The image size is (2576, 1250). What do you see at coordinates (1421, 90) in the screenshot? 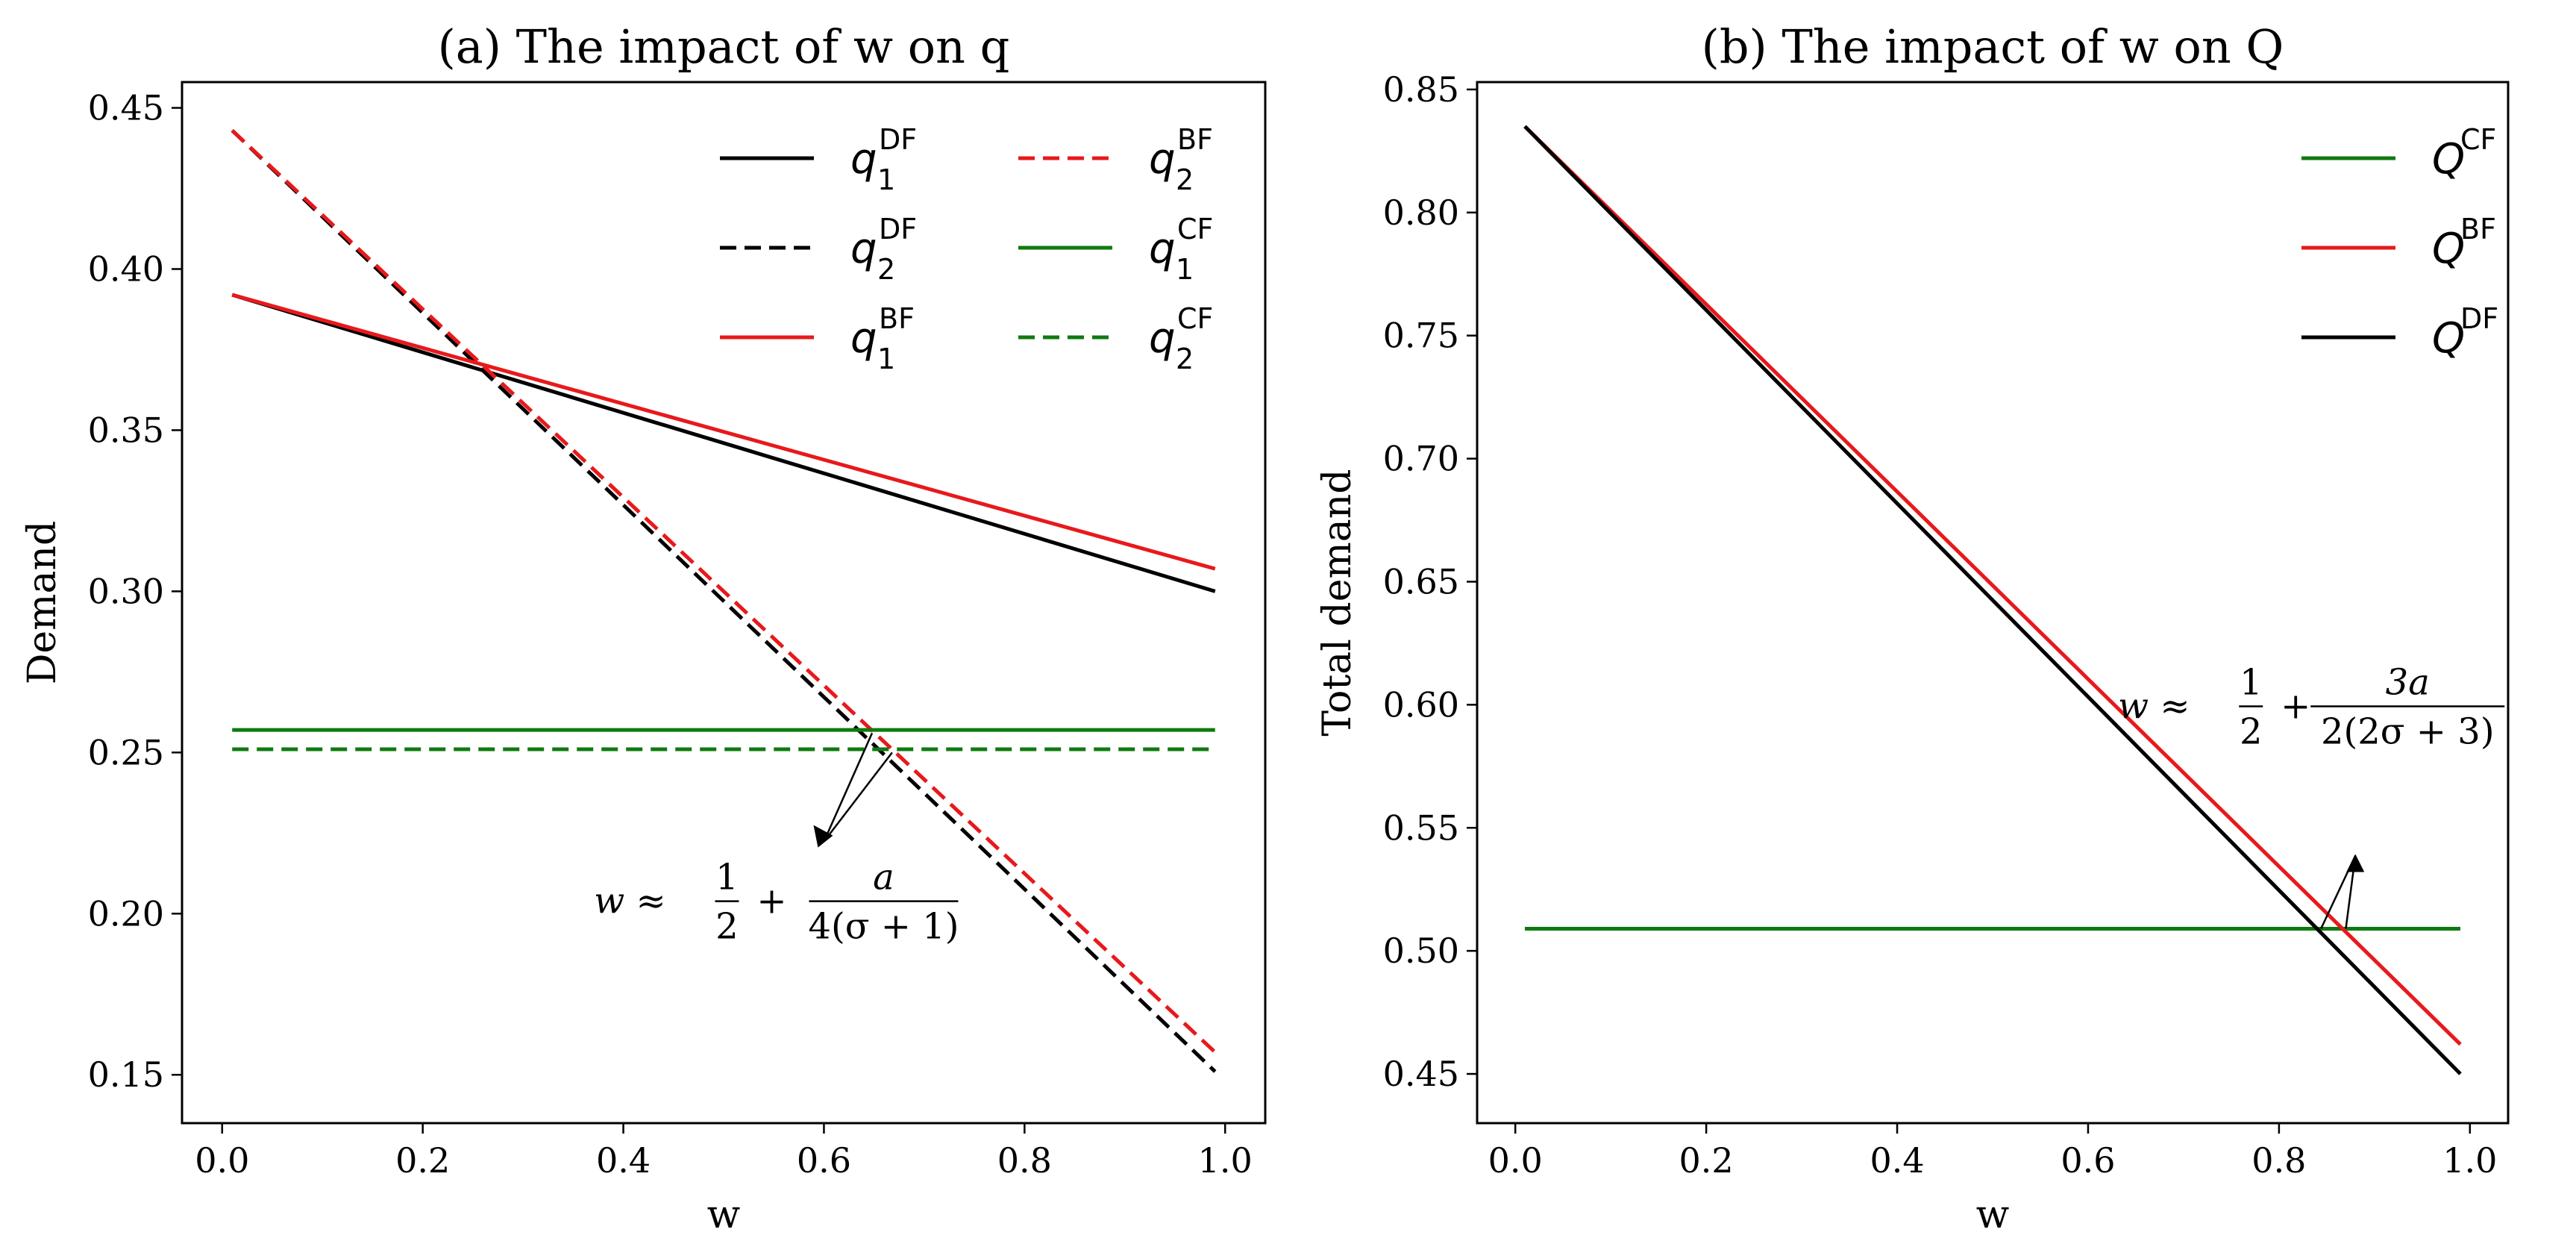
I see `y-tick-label: 0.85` at bounding box center [1421, 90].